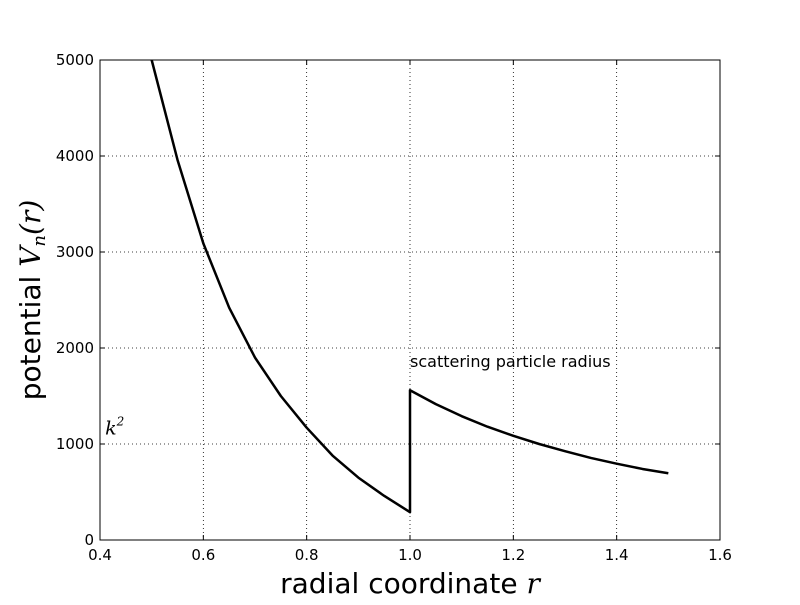  Describe the element at coordinates (30, 255) in the screenshot. I see `y-axis-label-math-base: V` at that location.